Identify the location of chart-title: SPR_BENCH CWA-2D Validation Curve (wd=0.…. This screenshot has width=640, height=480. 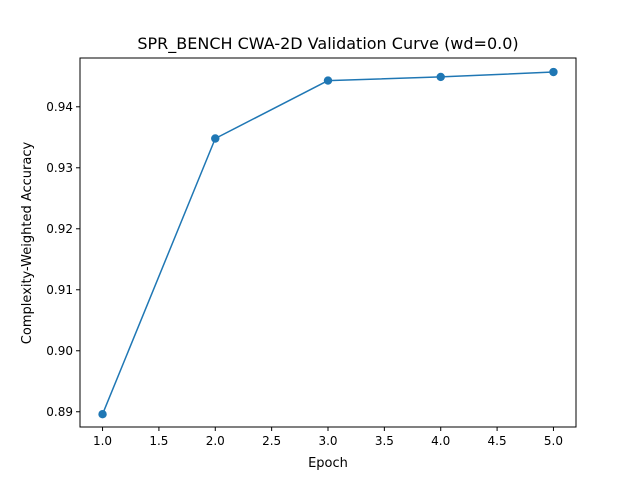
(327, 44).